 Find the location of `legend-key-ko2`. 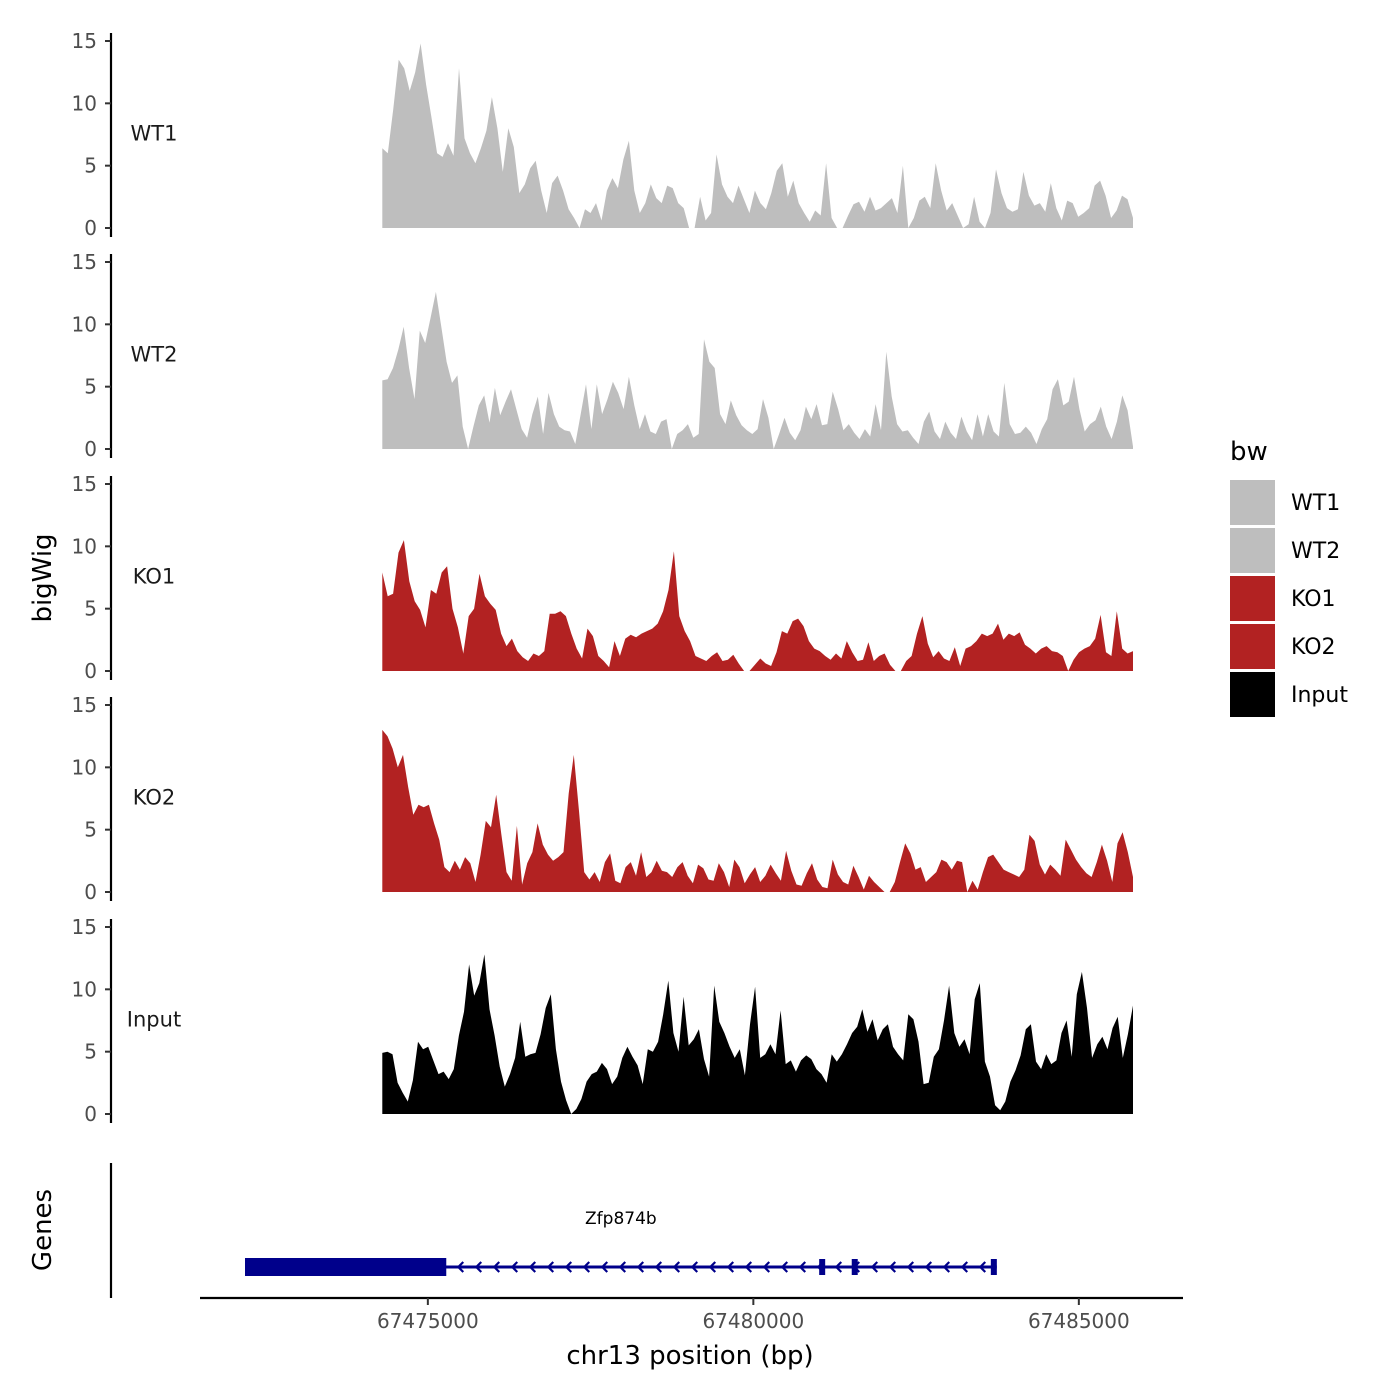

legend-key-ko2 is located at coordinates (1252, 646).